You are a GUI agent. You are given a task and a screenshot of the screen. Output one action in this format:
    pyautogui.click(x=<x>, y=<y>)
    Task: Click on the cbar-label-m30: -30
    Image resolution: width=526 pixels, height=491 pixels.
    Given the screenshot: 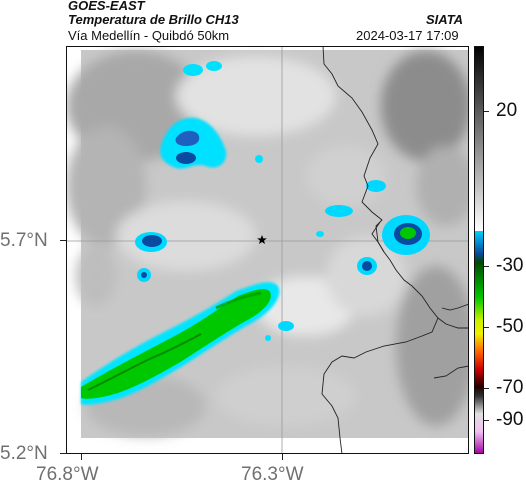 What is the action you would take?
    pyautogui.click(x=510, y=265)
    